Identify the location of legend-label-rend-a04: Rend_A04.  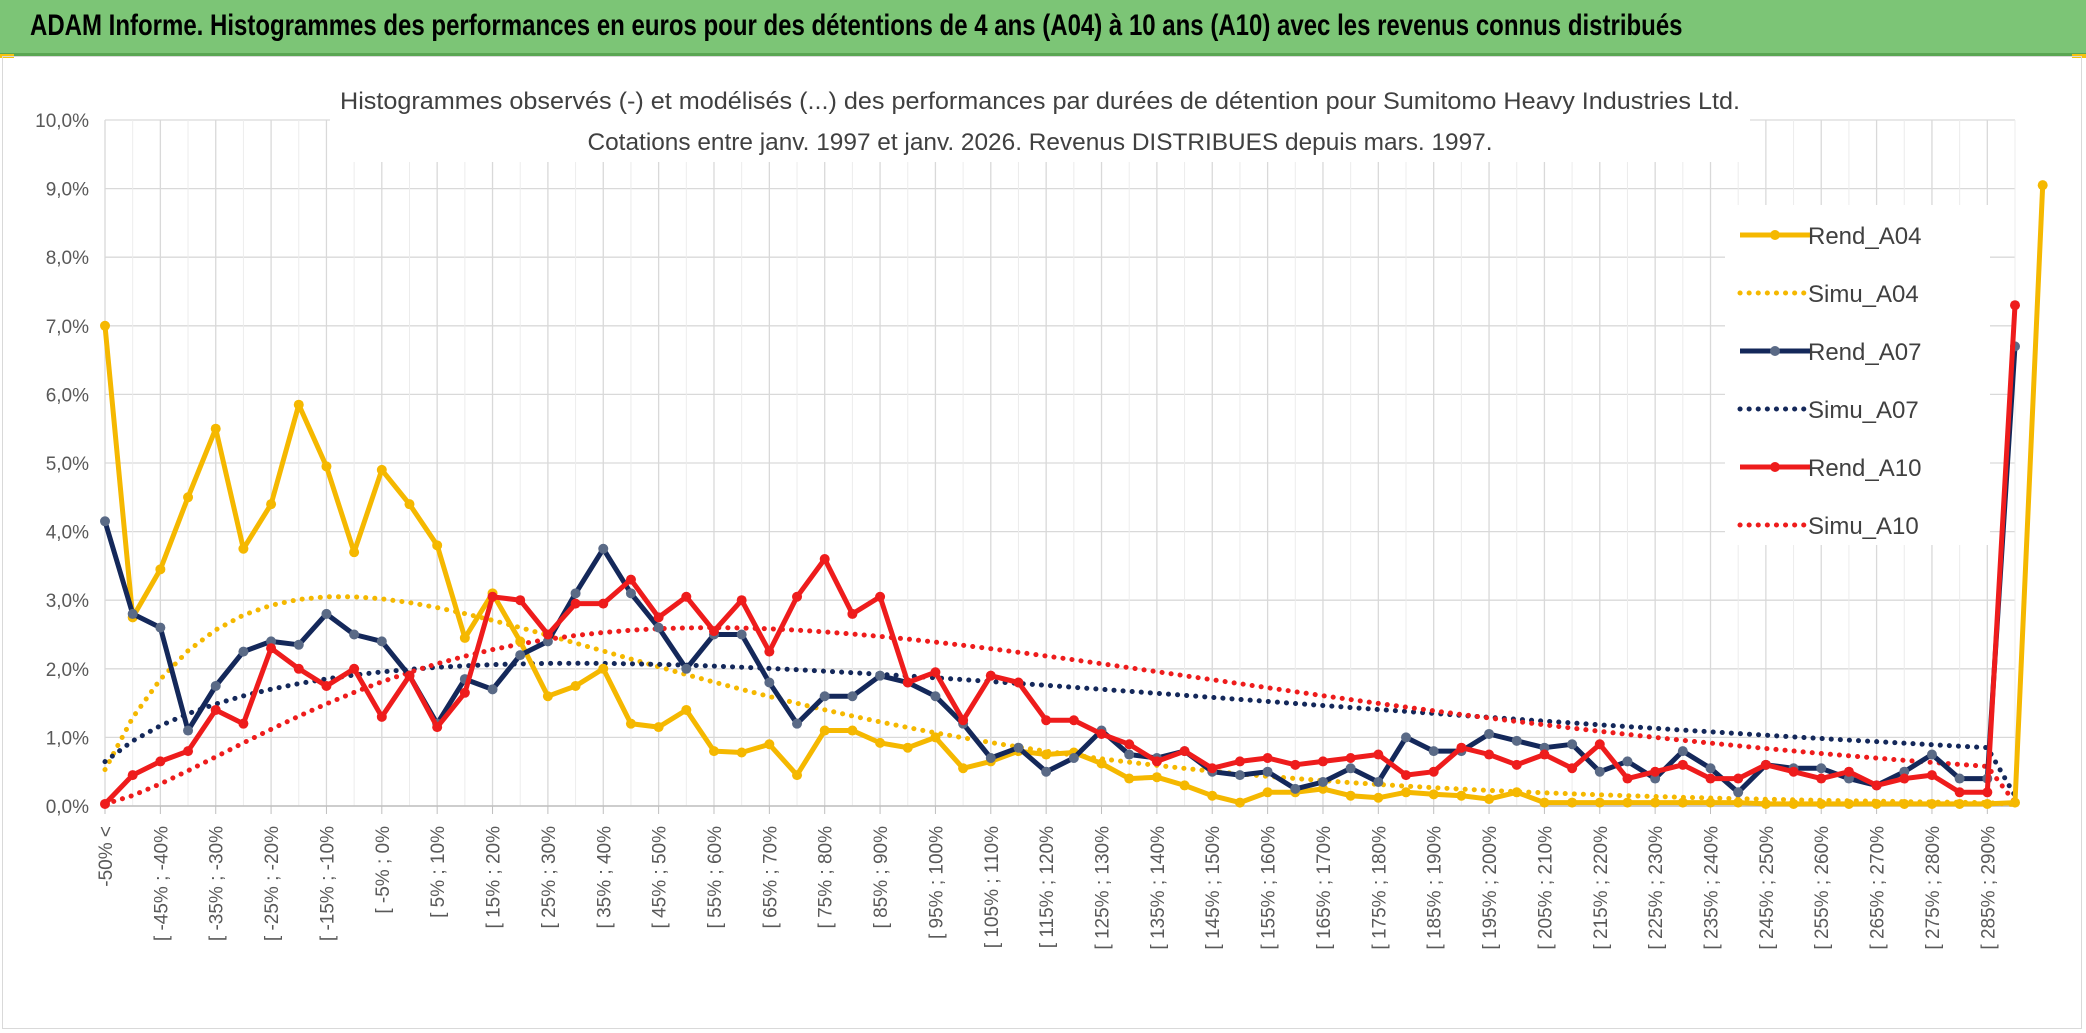
(1864, 236).